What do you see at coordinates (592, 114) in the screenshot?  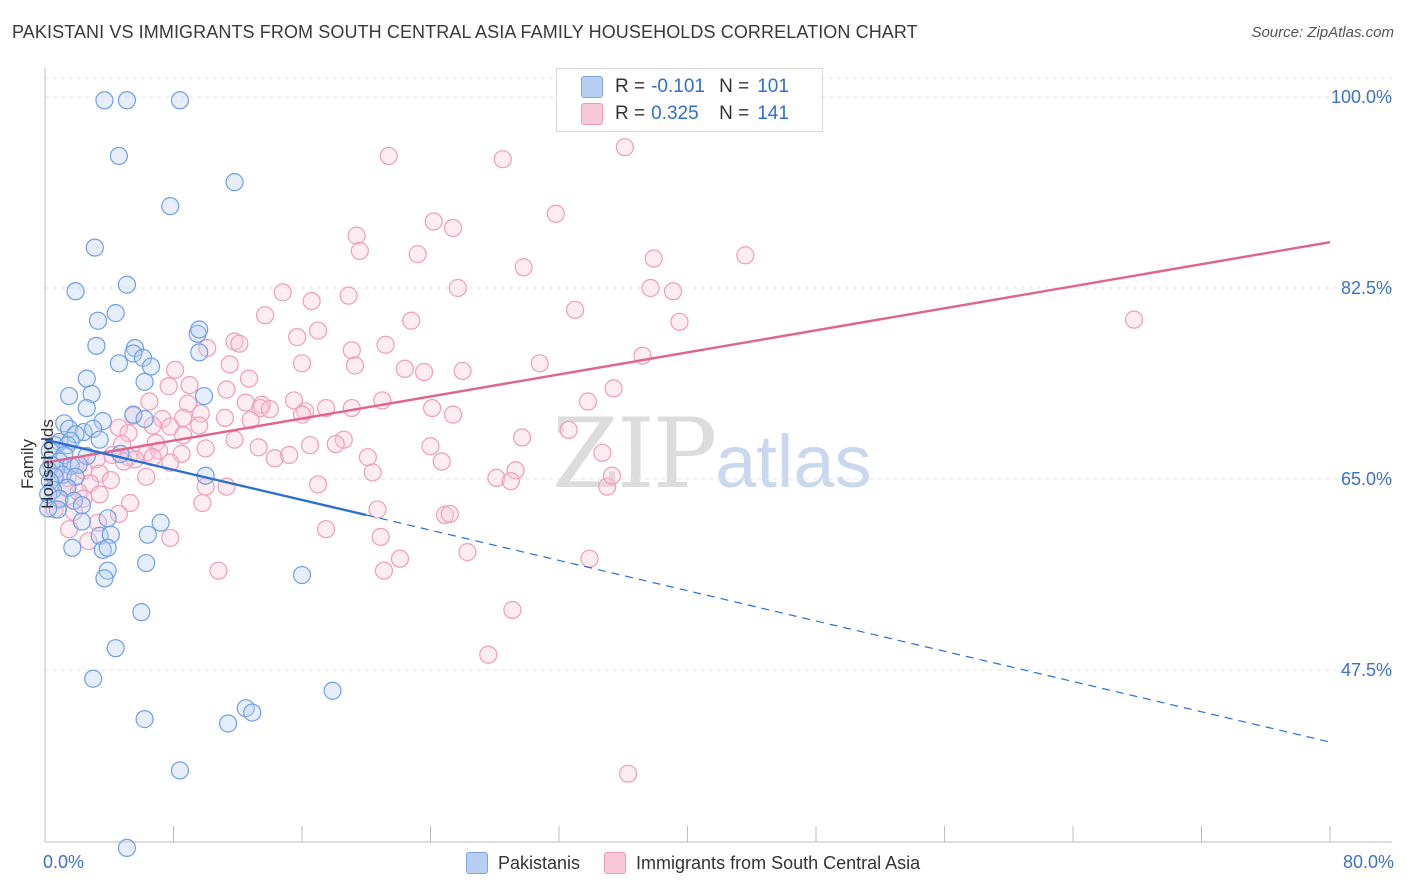 I see `legend-swatch-pink` at bounding box center [592, 114].